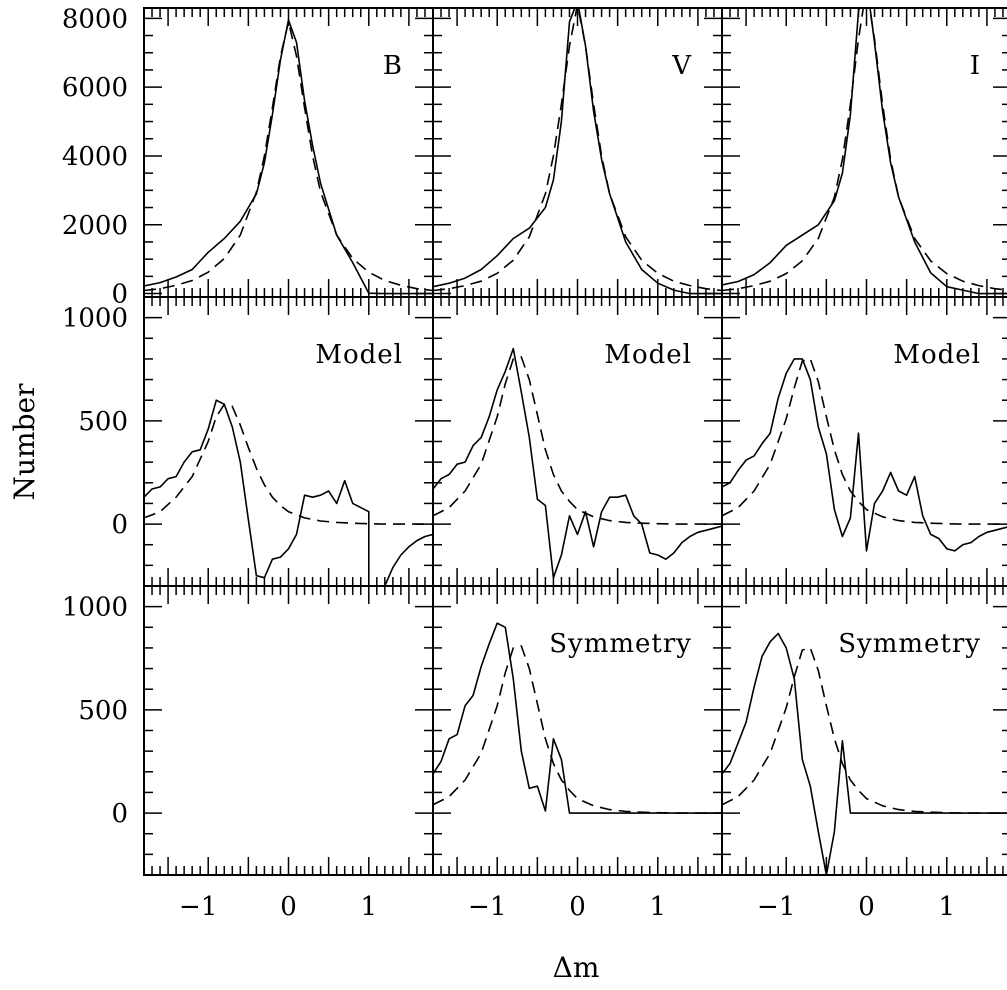  I want to click on y-tick-label: 8000, so click(95, 19).